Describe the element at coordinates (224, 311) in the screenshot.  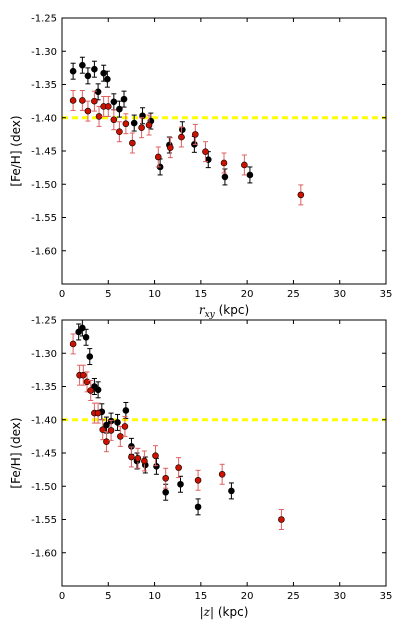
I see `x-axis-label: rxy (kpc)` at that location.